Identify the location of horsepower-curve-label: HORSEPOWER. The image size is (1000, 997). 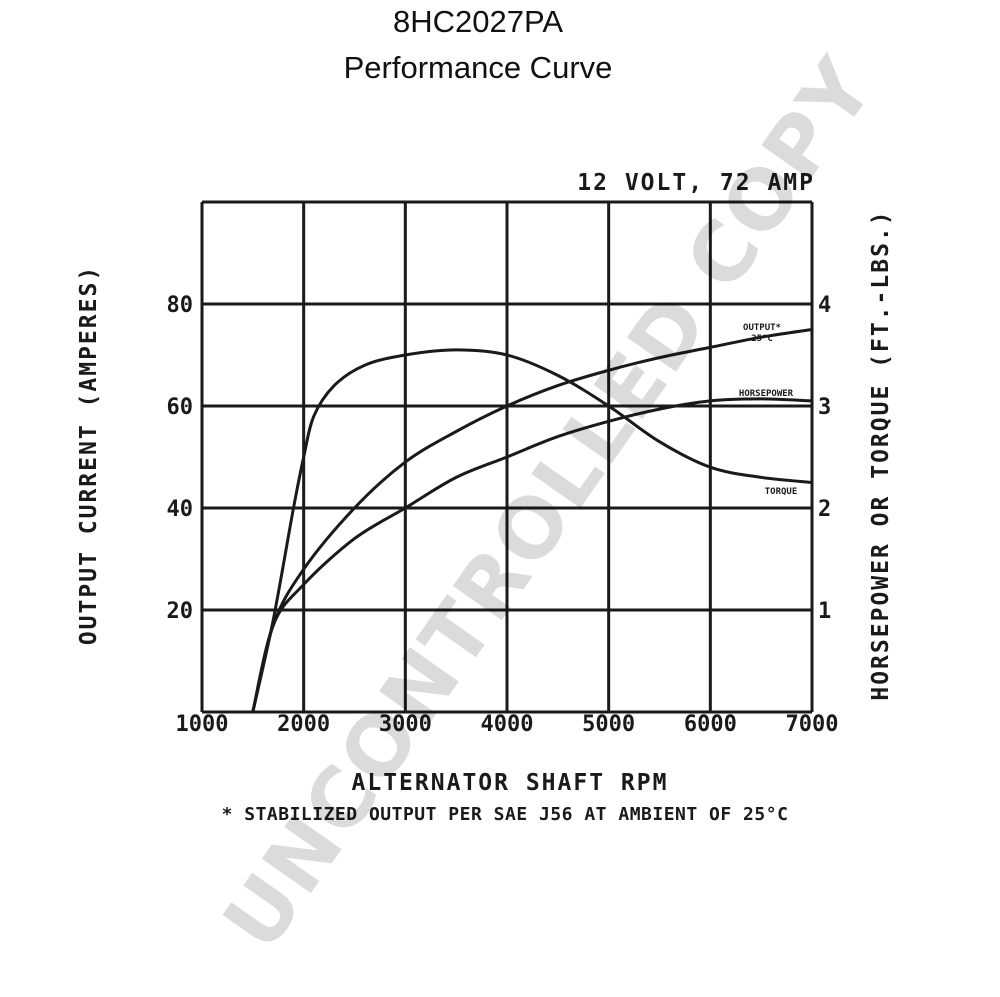
(766, 394).